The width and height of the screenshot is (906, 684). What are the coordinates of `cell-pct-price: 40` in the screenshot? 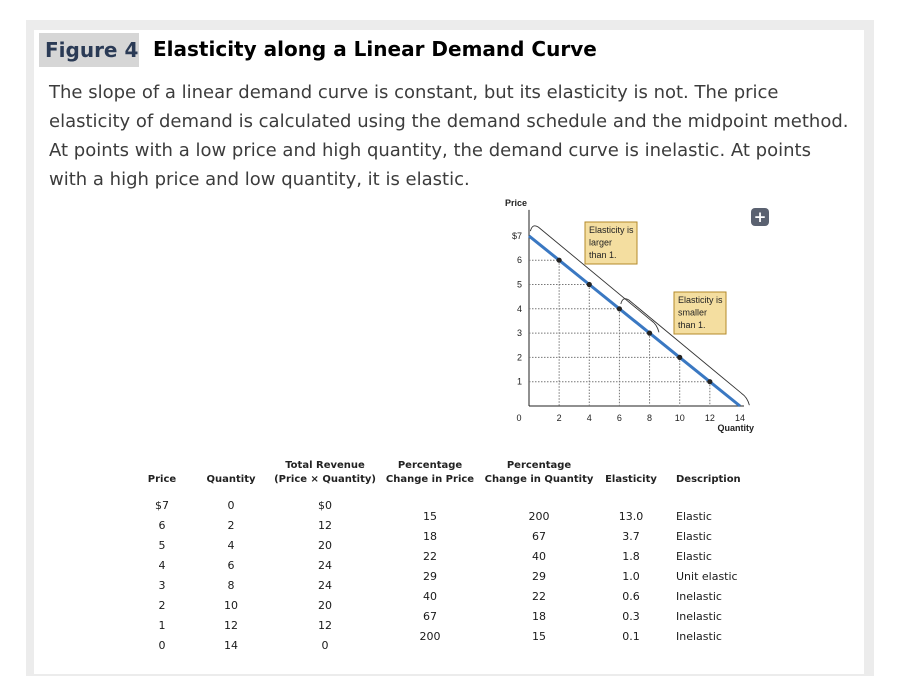 It's located at (430, 596).